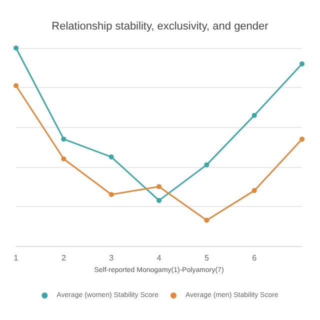 The height and width of the screenshot is (320, 320). I want to click on x-tick-label: 1, so click(16, 258).